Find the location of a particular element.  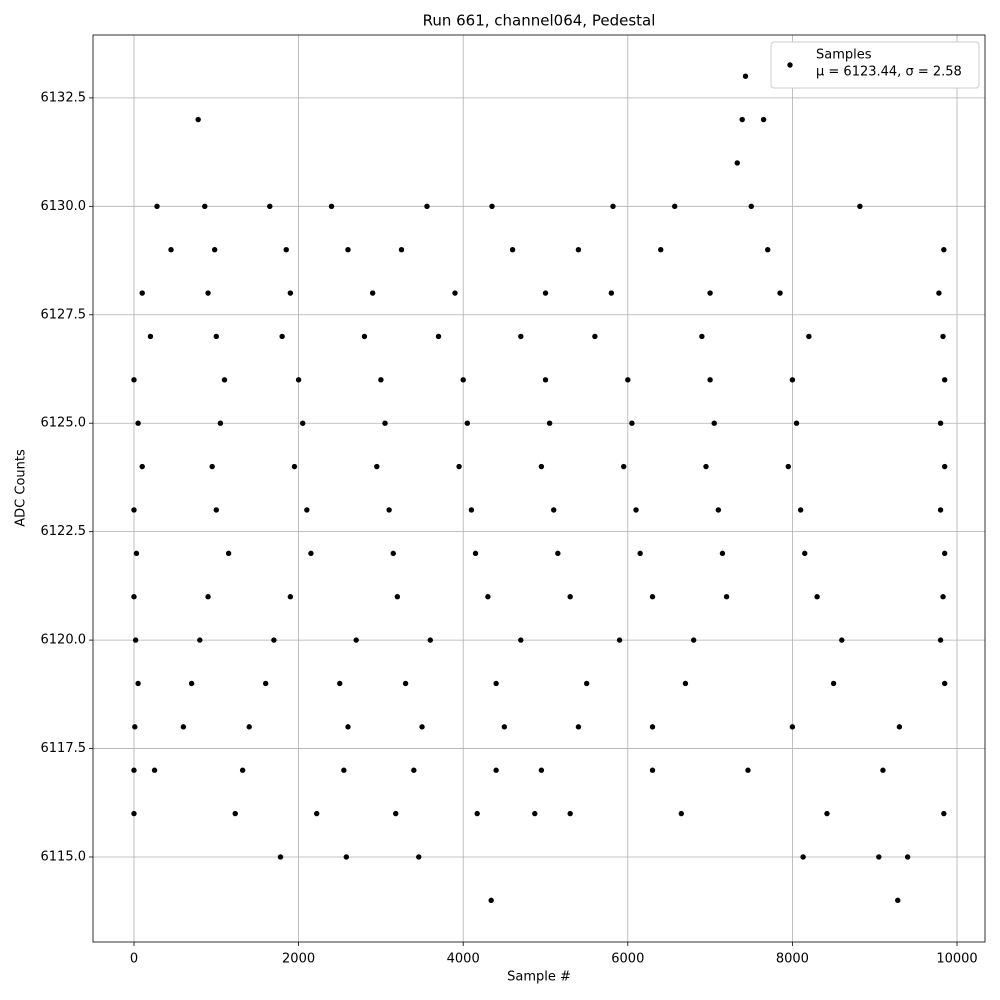

legend-marker is located at coordinates (790, 65).